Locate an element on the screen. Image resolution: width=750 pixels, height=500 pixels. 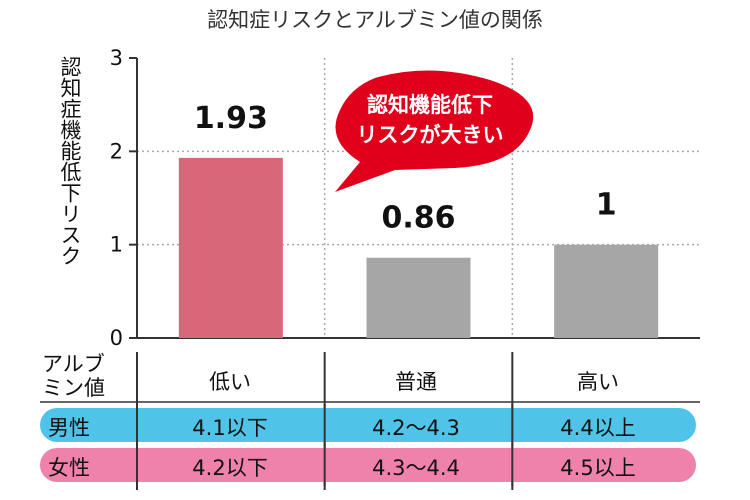
annotation-bubble is located at coordinates (434, 131).